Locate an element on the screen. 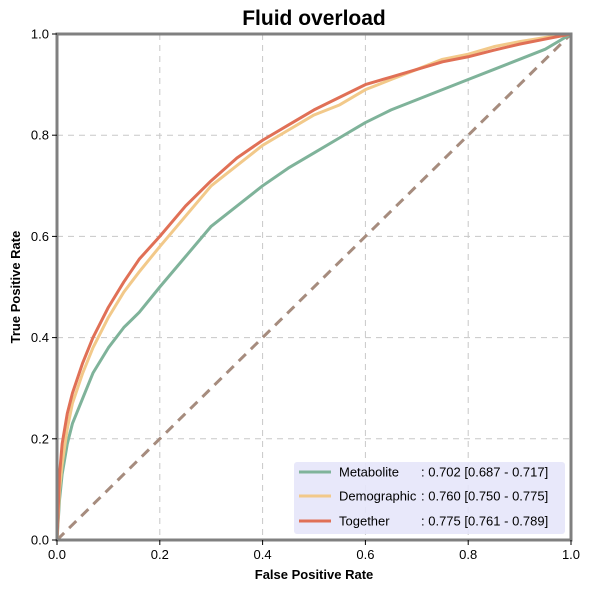 This screenshot has height=592, width=591. y-tick-label: 0.8 is located at coordinates (40, 135).